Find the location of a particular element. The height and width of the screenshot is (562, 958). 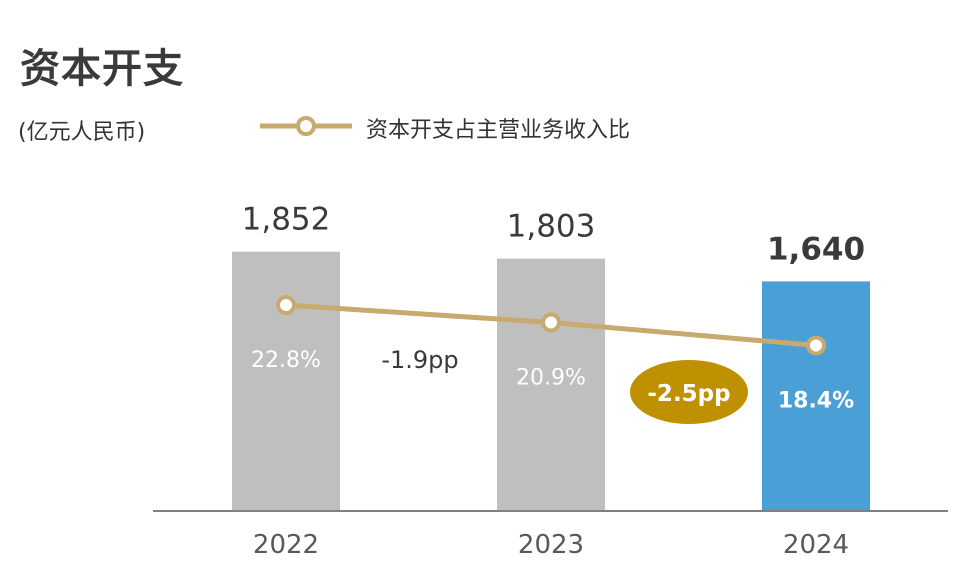

legend-label: 资本开支占主营业务收入比 is located at coordinates (498, 130).